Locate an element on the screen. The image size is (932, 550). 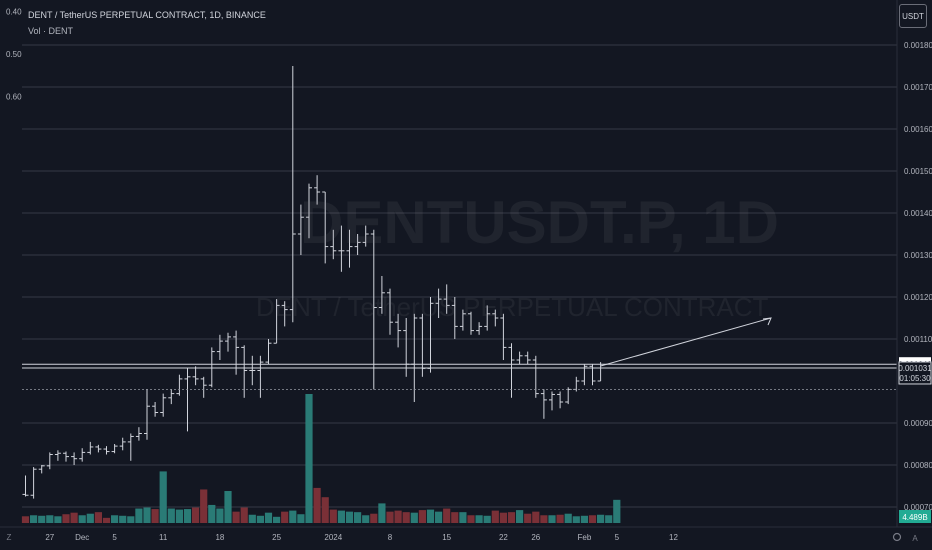
trend-arrow-drawing is located at coordinates (686, 342).